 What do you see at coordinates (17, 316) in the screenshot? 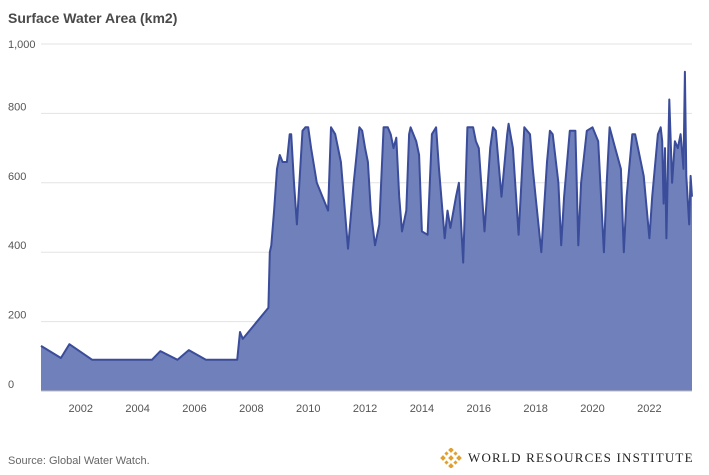
I see `y-tick-label: 200` at bounding box center [17, 316].